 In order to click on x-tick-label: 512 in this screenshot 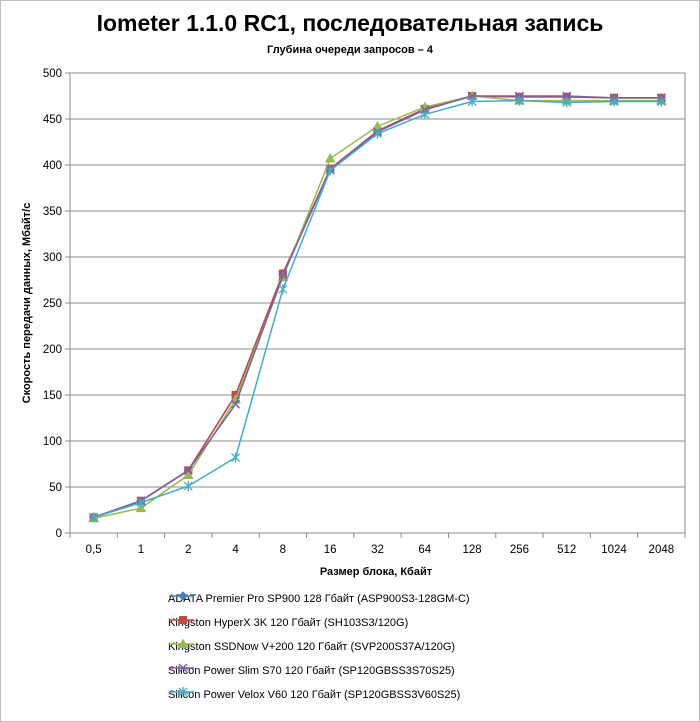, I will do `click(566, 550)`.